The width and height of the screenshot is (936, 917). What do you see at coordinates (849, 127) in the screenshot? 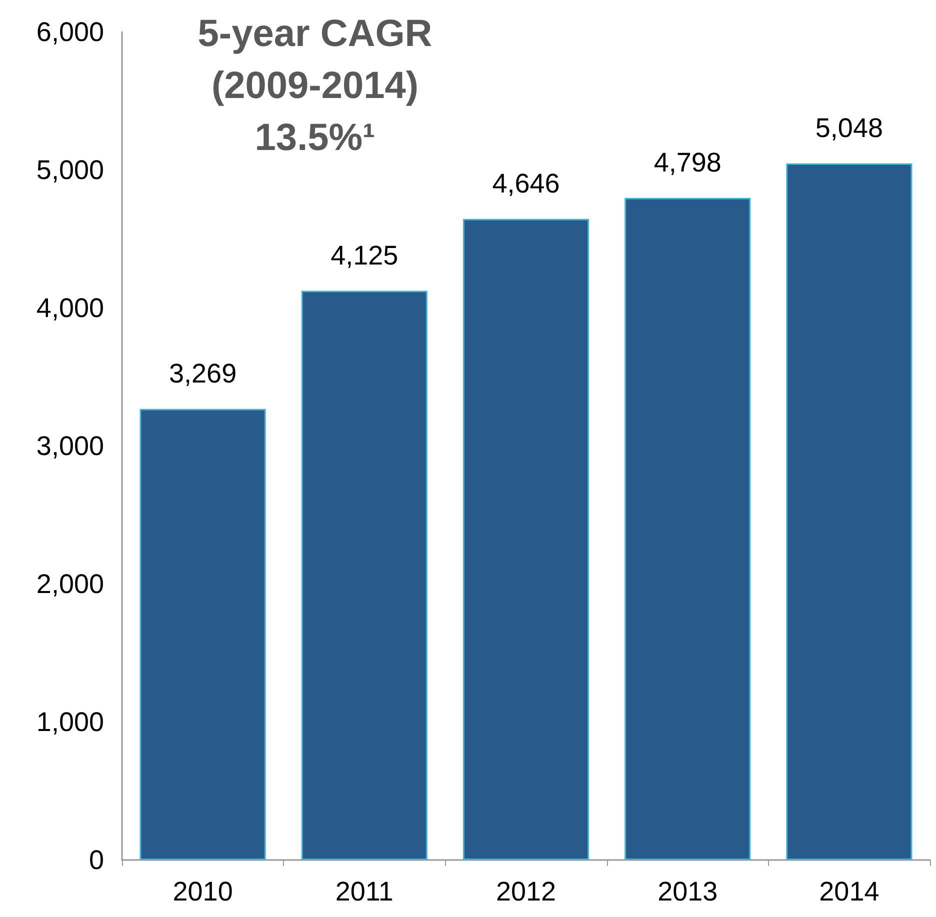
I see `data-label: 5,048` at bounding box center [849, 127].